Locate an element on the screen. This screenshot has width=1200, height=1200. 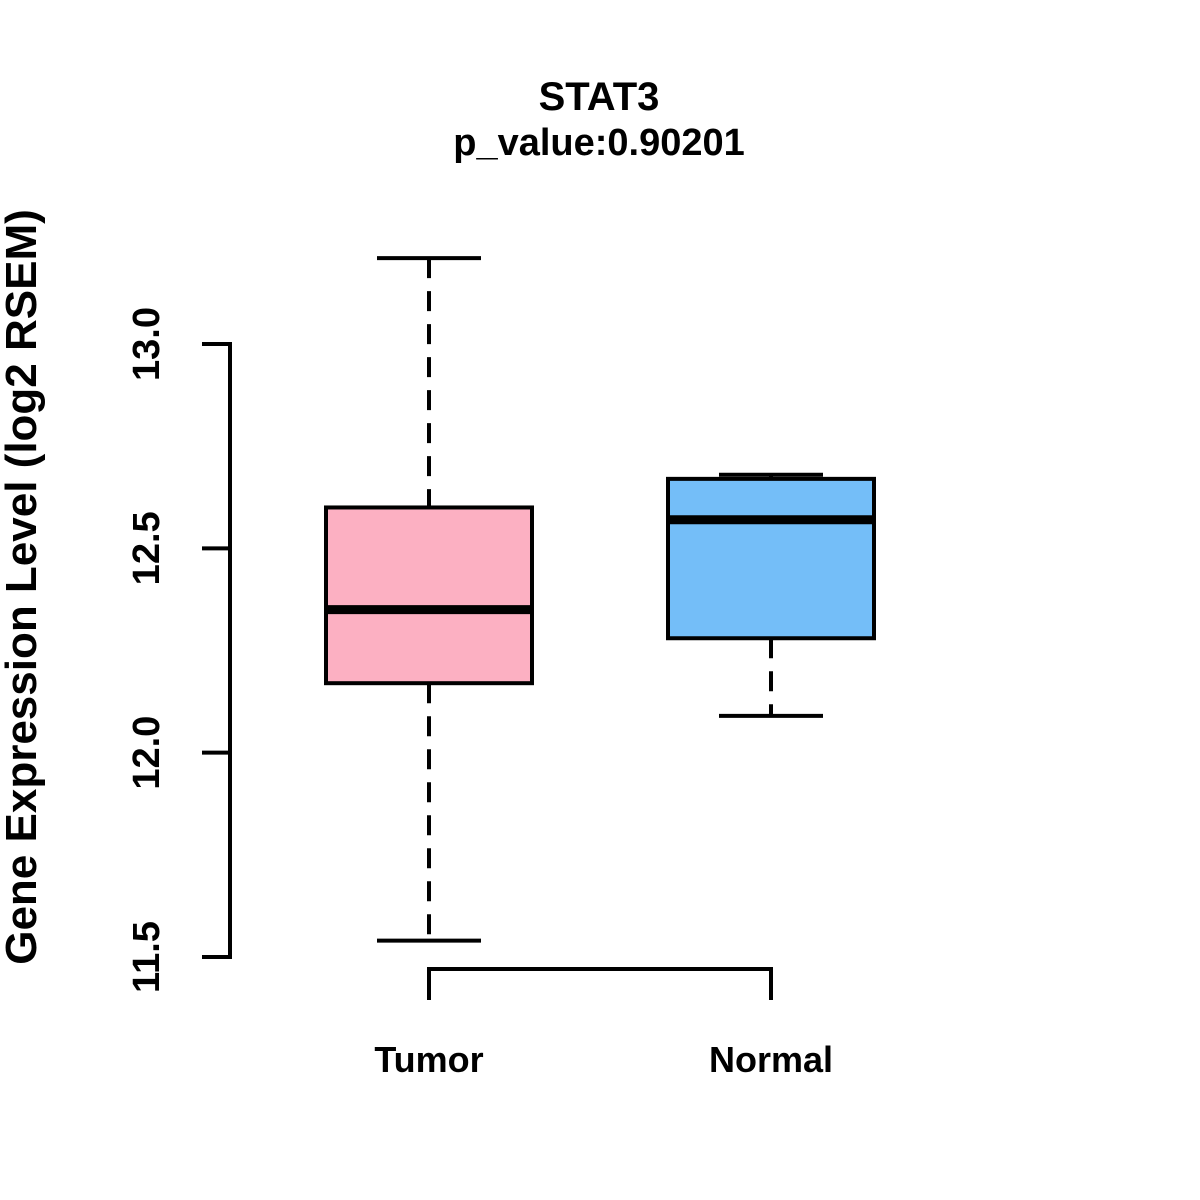
y-axis-label: Gene Expression Level (log2 RSEM) is located at coordinates (23, 587).